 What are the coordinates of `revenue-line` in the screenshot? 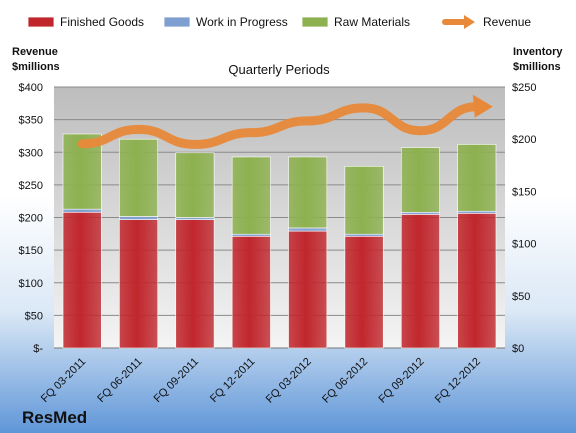 It's located at (279, 125).